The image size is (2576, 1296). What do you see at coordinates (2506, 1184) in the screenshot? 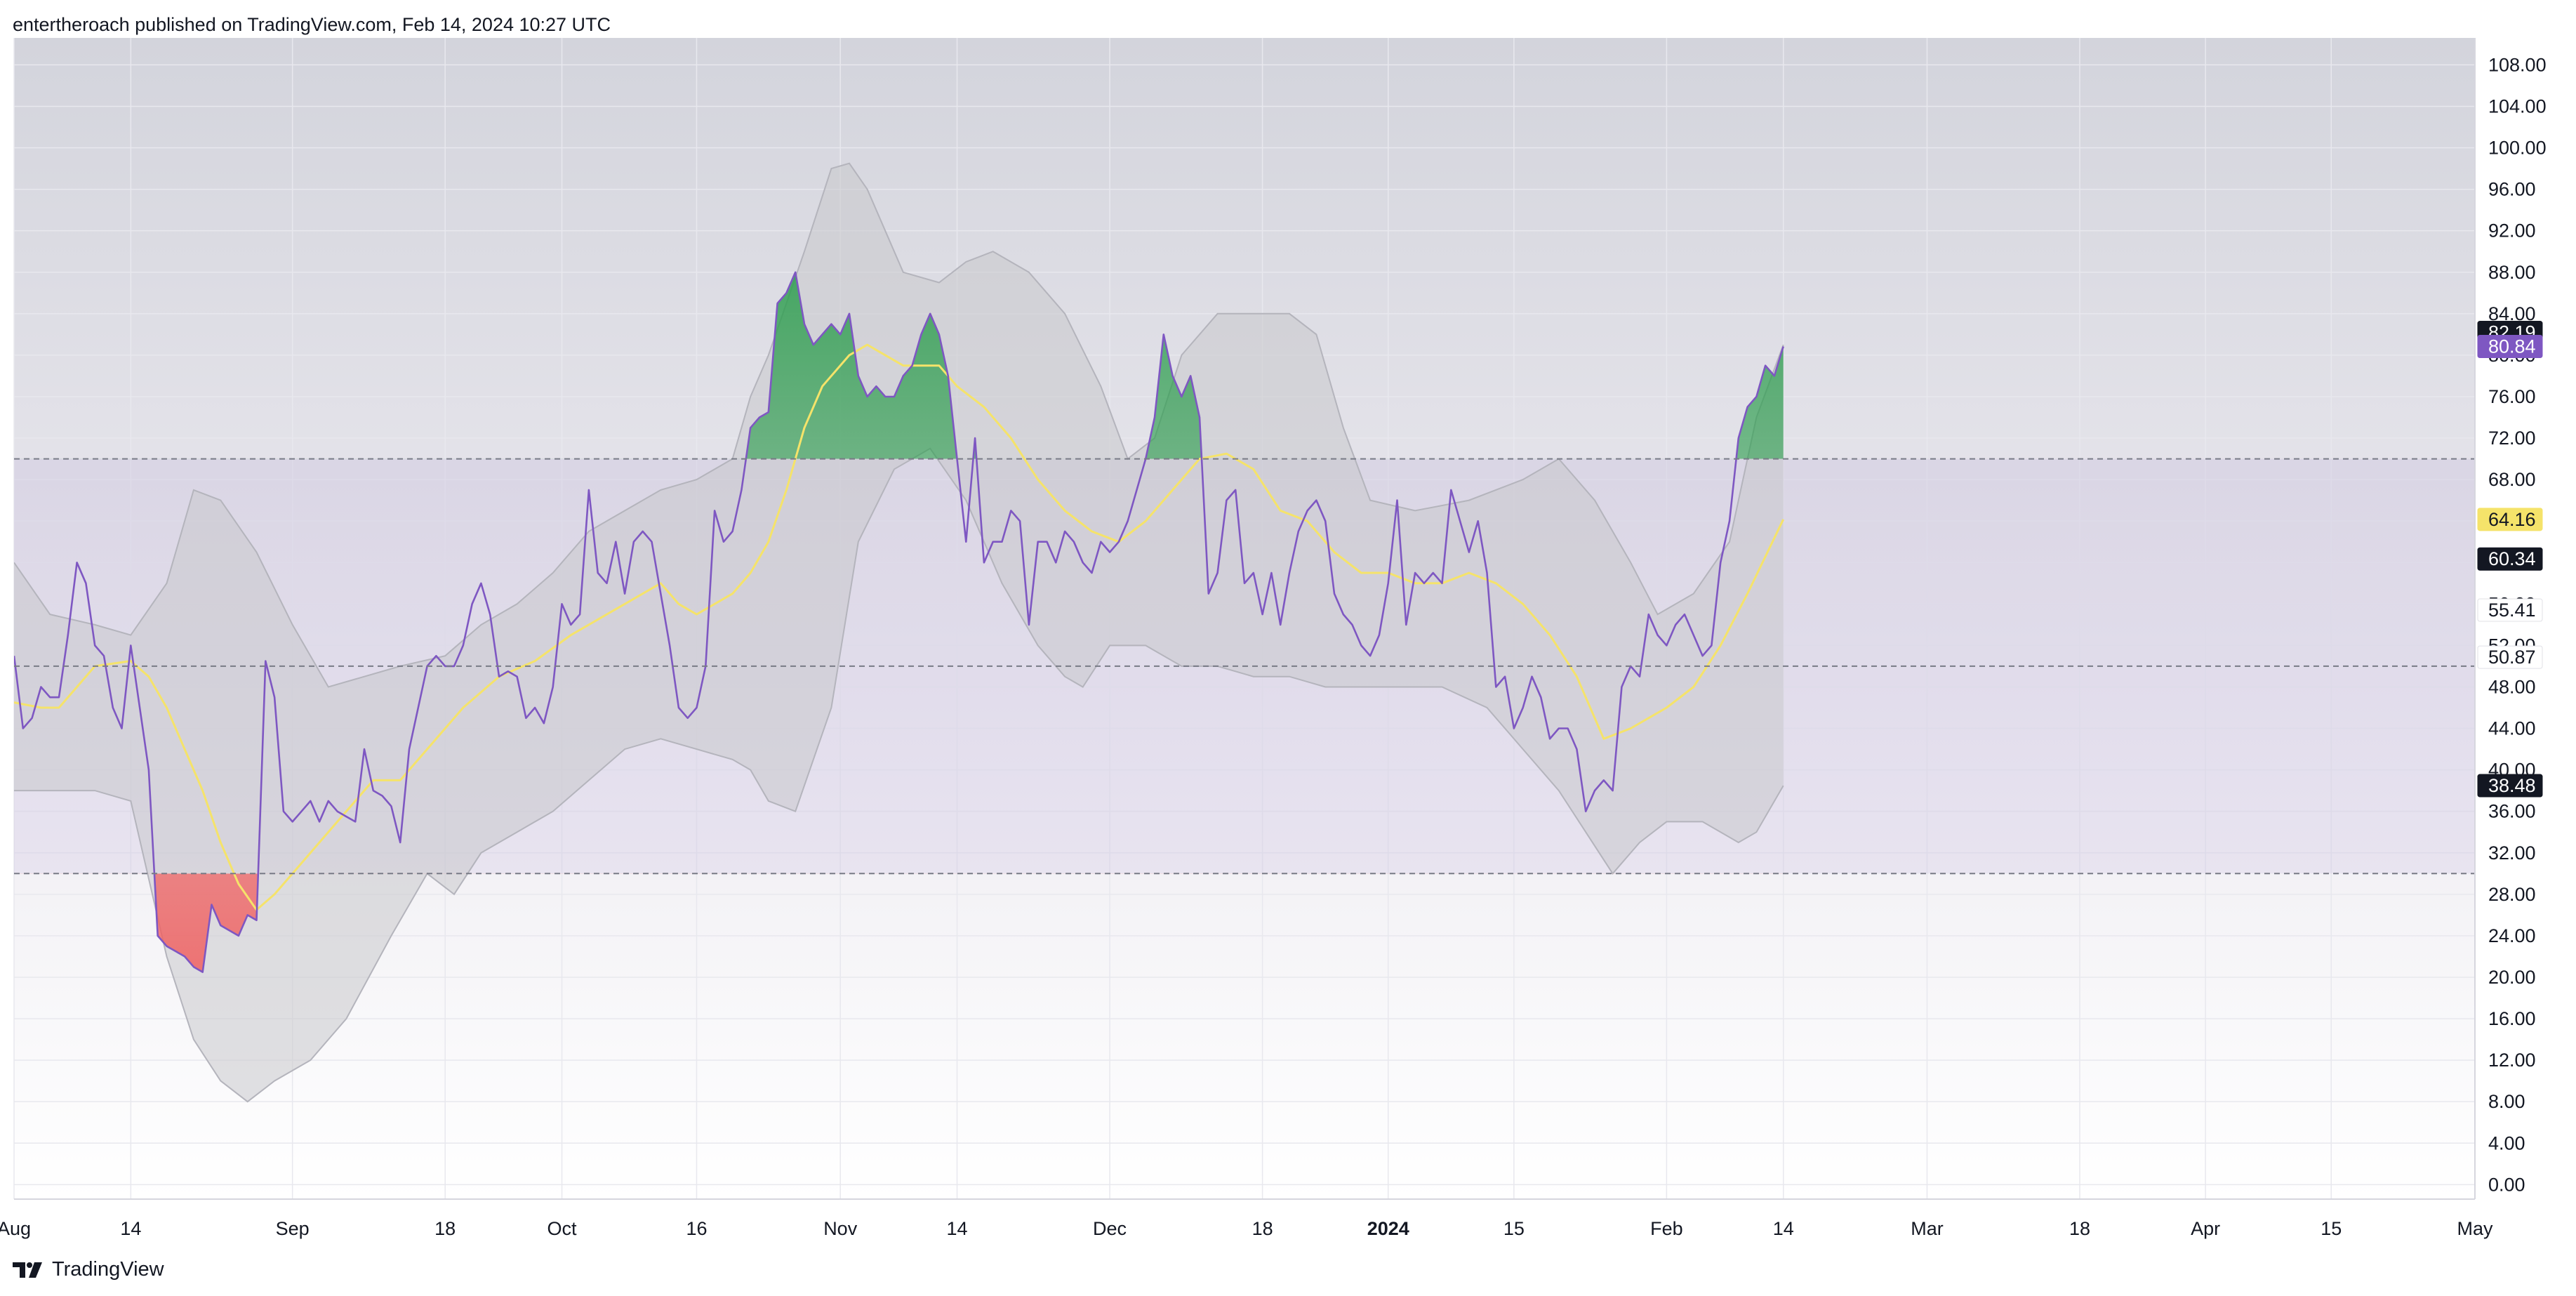
I see `y-tick-label: 0.00` at bounding box center [2506, 1184].